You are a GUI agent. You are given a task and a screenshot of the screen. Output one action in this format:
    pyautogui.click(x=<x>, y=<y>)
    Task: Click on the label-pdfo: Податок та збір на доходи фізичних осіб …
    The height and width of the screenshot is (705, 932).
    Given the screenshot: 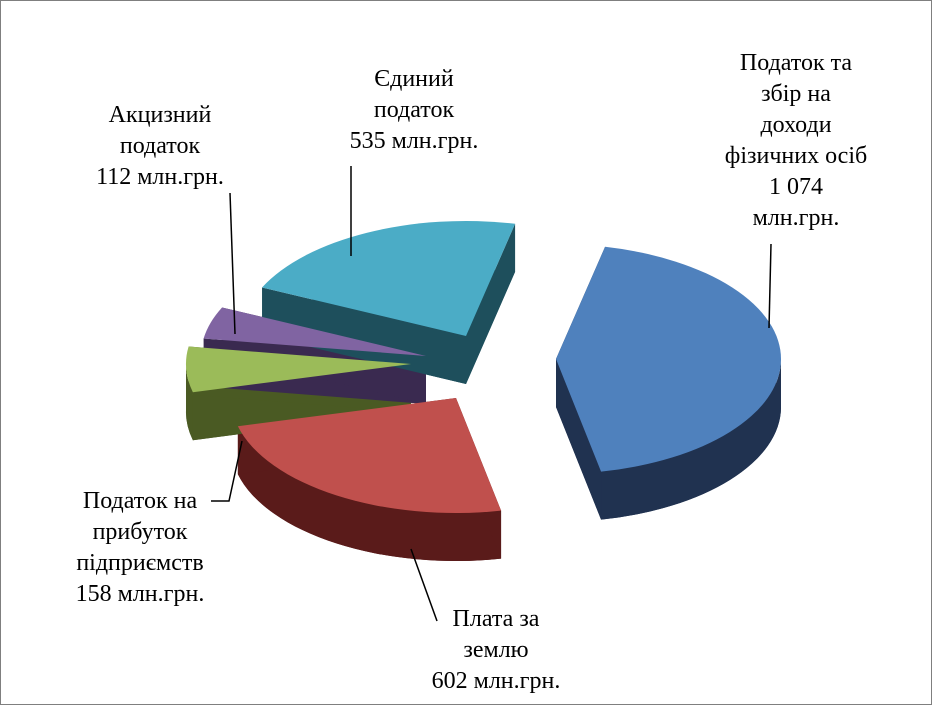 What is the action you would take?
    pyautogui.click(x=796, y=140)
    